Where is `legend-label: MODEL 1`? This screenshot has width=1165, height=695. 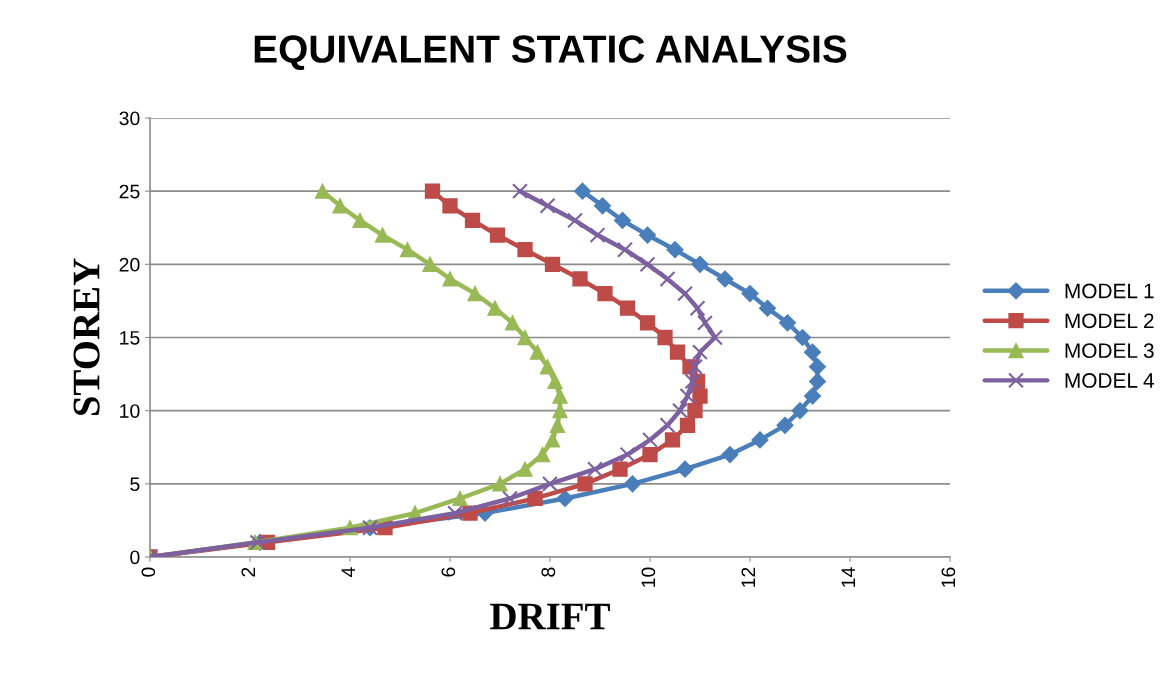
legend-label: MODEL 1 is located at coordinates (1109, 291).